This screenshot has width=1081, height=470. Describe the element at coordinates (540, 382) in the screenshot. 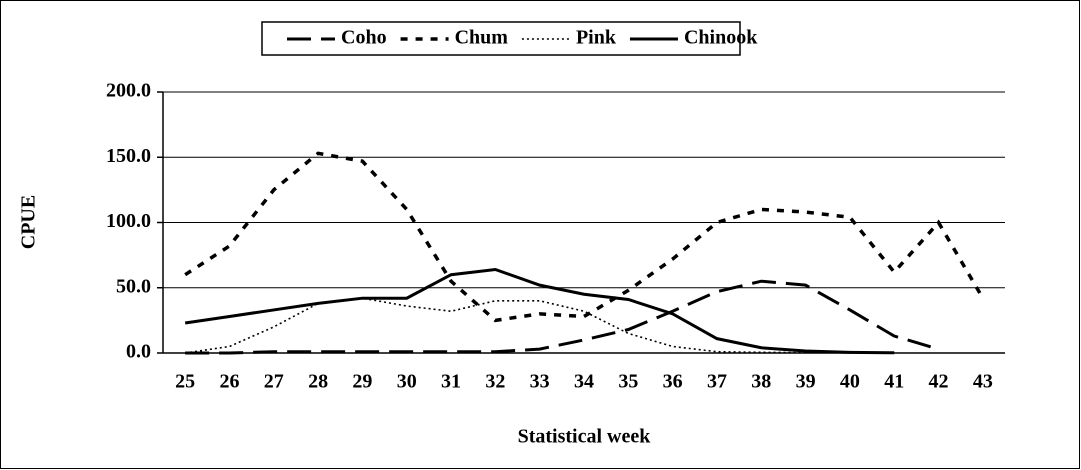

I see `x-tick-label: 33` at that location.